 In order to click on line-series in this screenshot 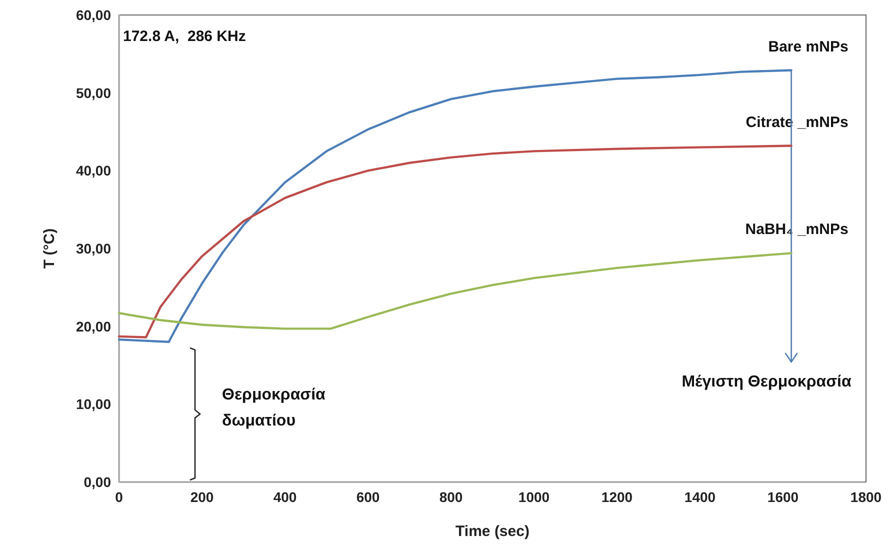, I will do `click(455, 291)`.